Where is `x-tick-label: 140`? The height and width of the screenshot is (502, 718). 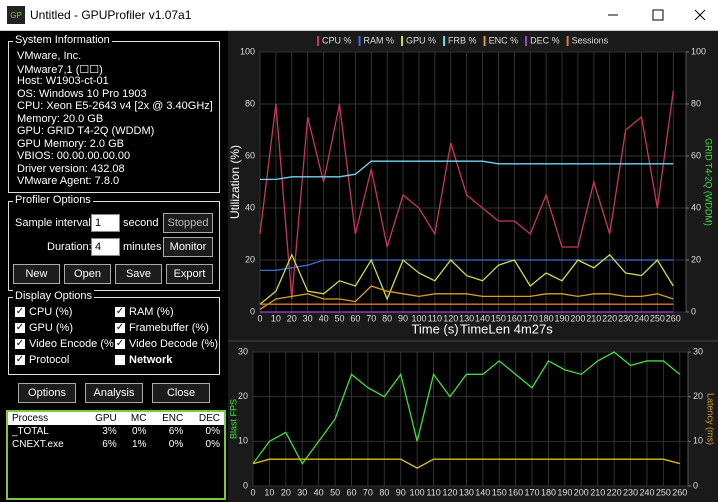 x-tick-label: 140 is located at coordinates (482, 318).